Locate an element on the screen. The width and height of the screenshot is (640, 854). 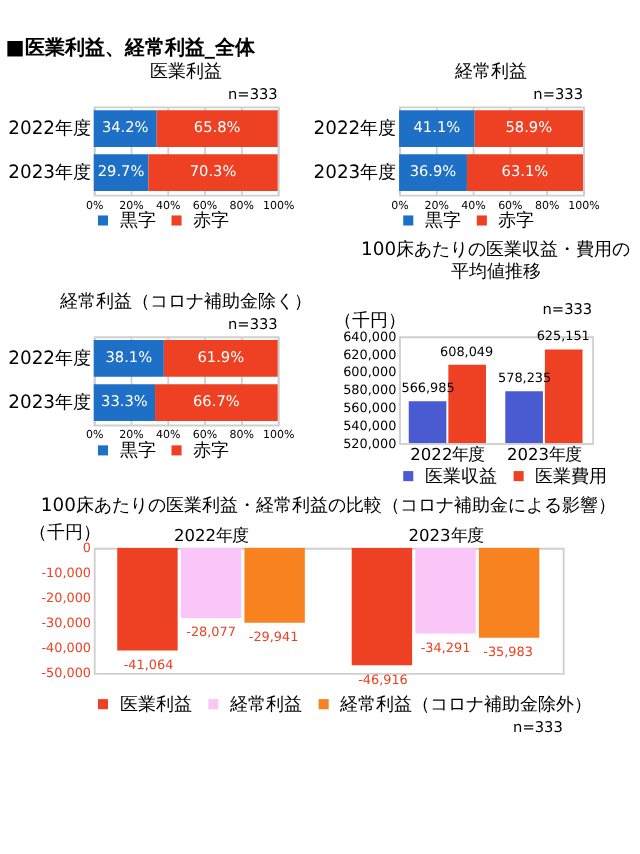
data-label: 58.9% is located at coordinates (529, 127).